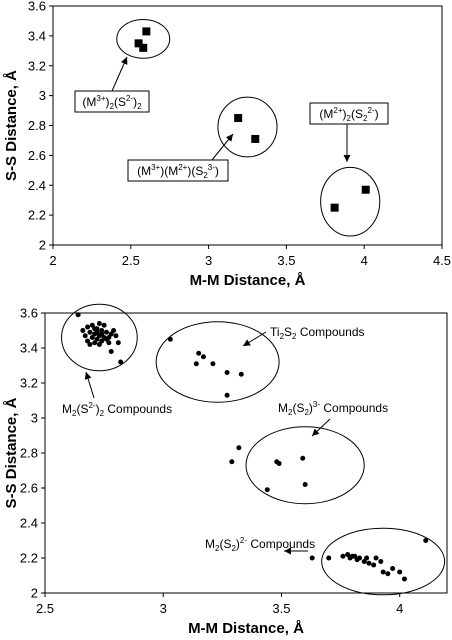  I want to click on annotation-label-sup: 3-, so click(316, 404).